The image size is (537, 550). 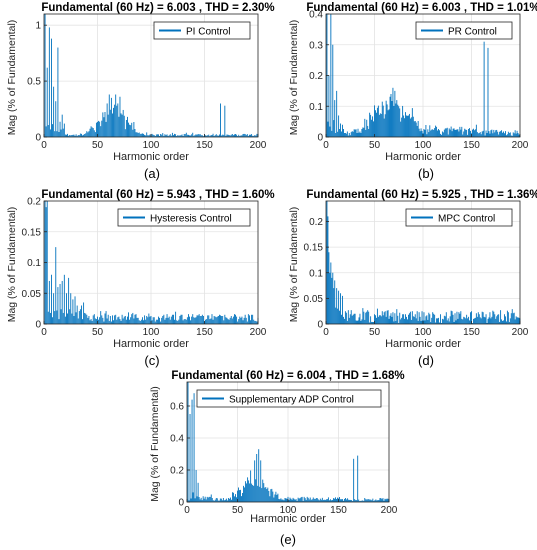 What do you see at coordinates (472, 32) in the screenshot?
I see `legend-label: PR Control` at bounding box center [472, 32].